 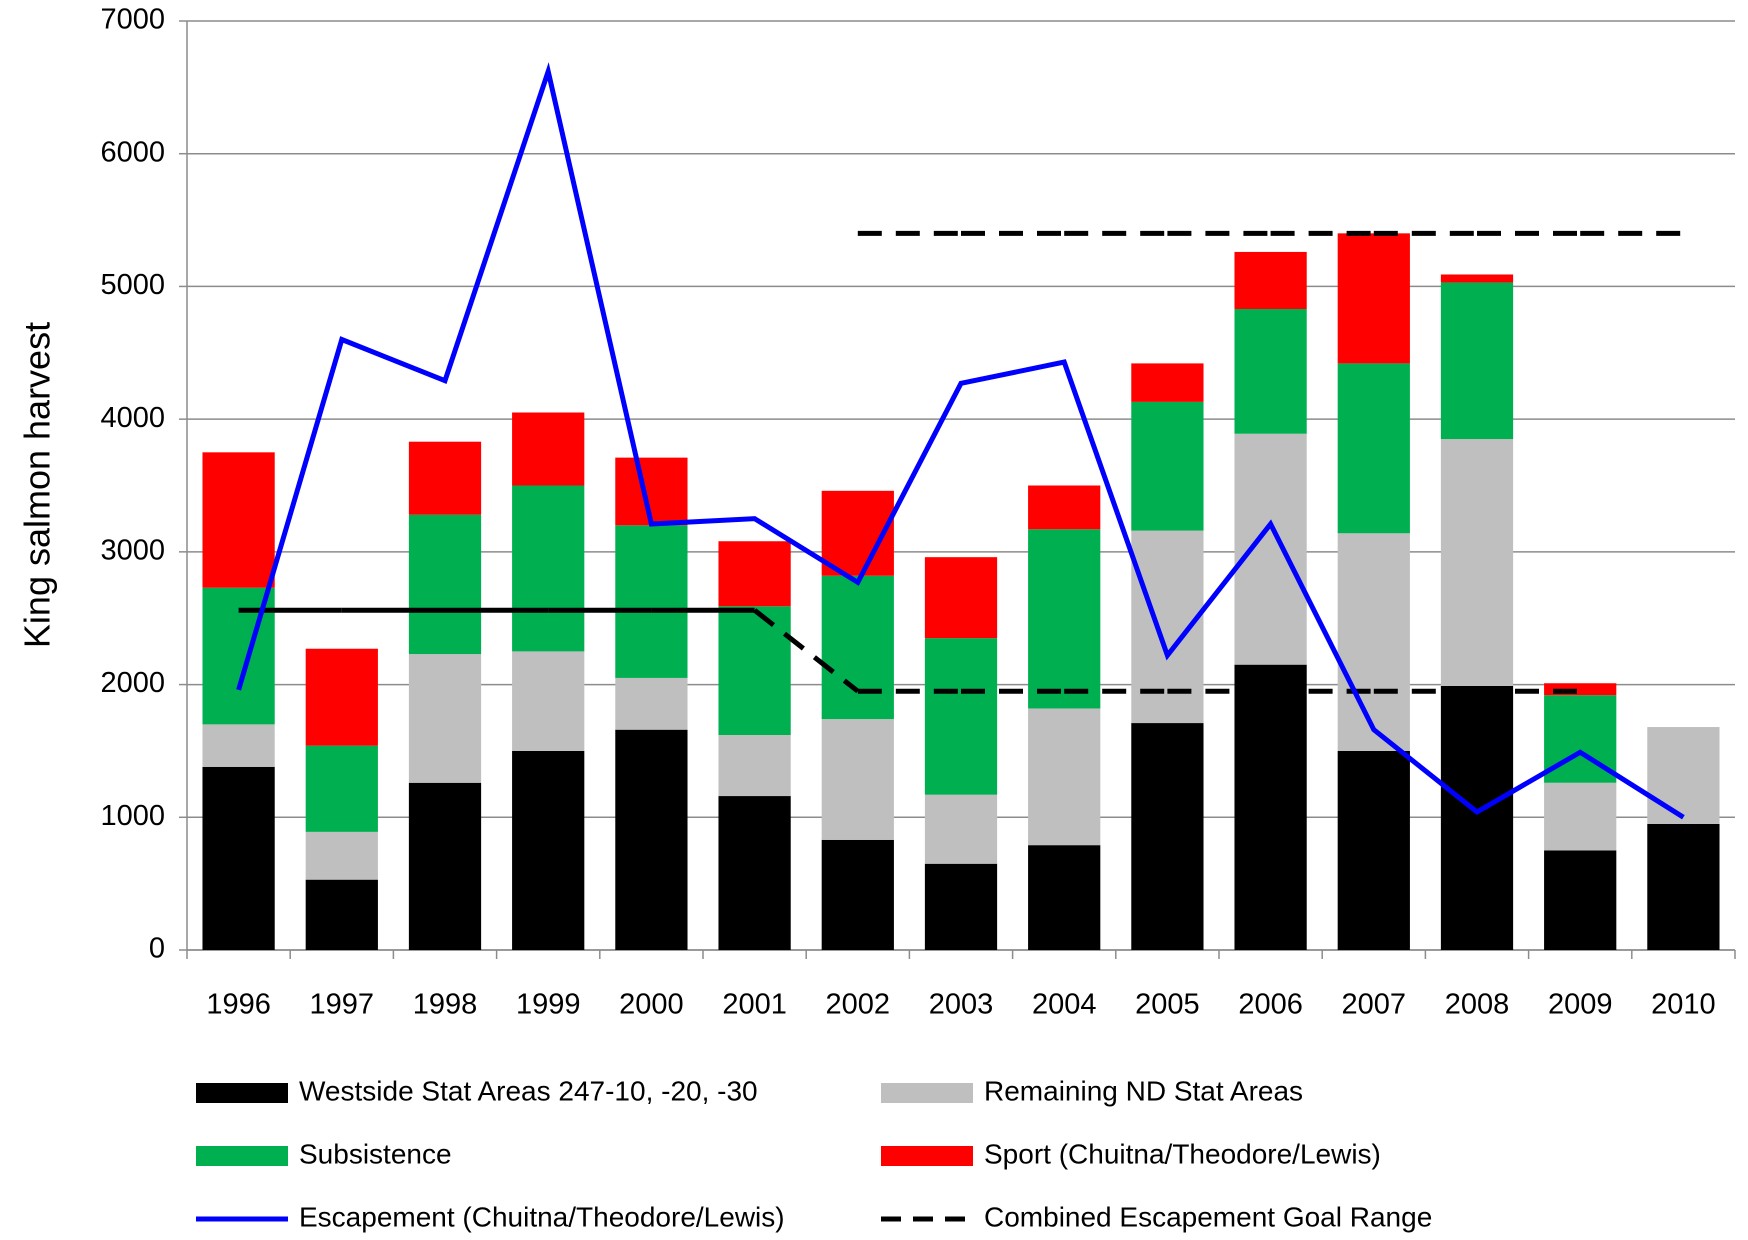 I want to click on x-tick-label: 2009, so click(x=1580, y=1005).